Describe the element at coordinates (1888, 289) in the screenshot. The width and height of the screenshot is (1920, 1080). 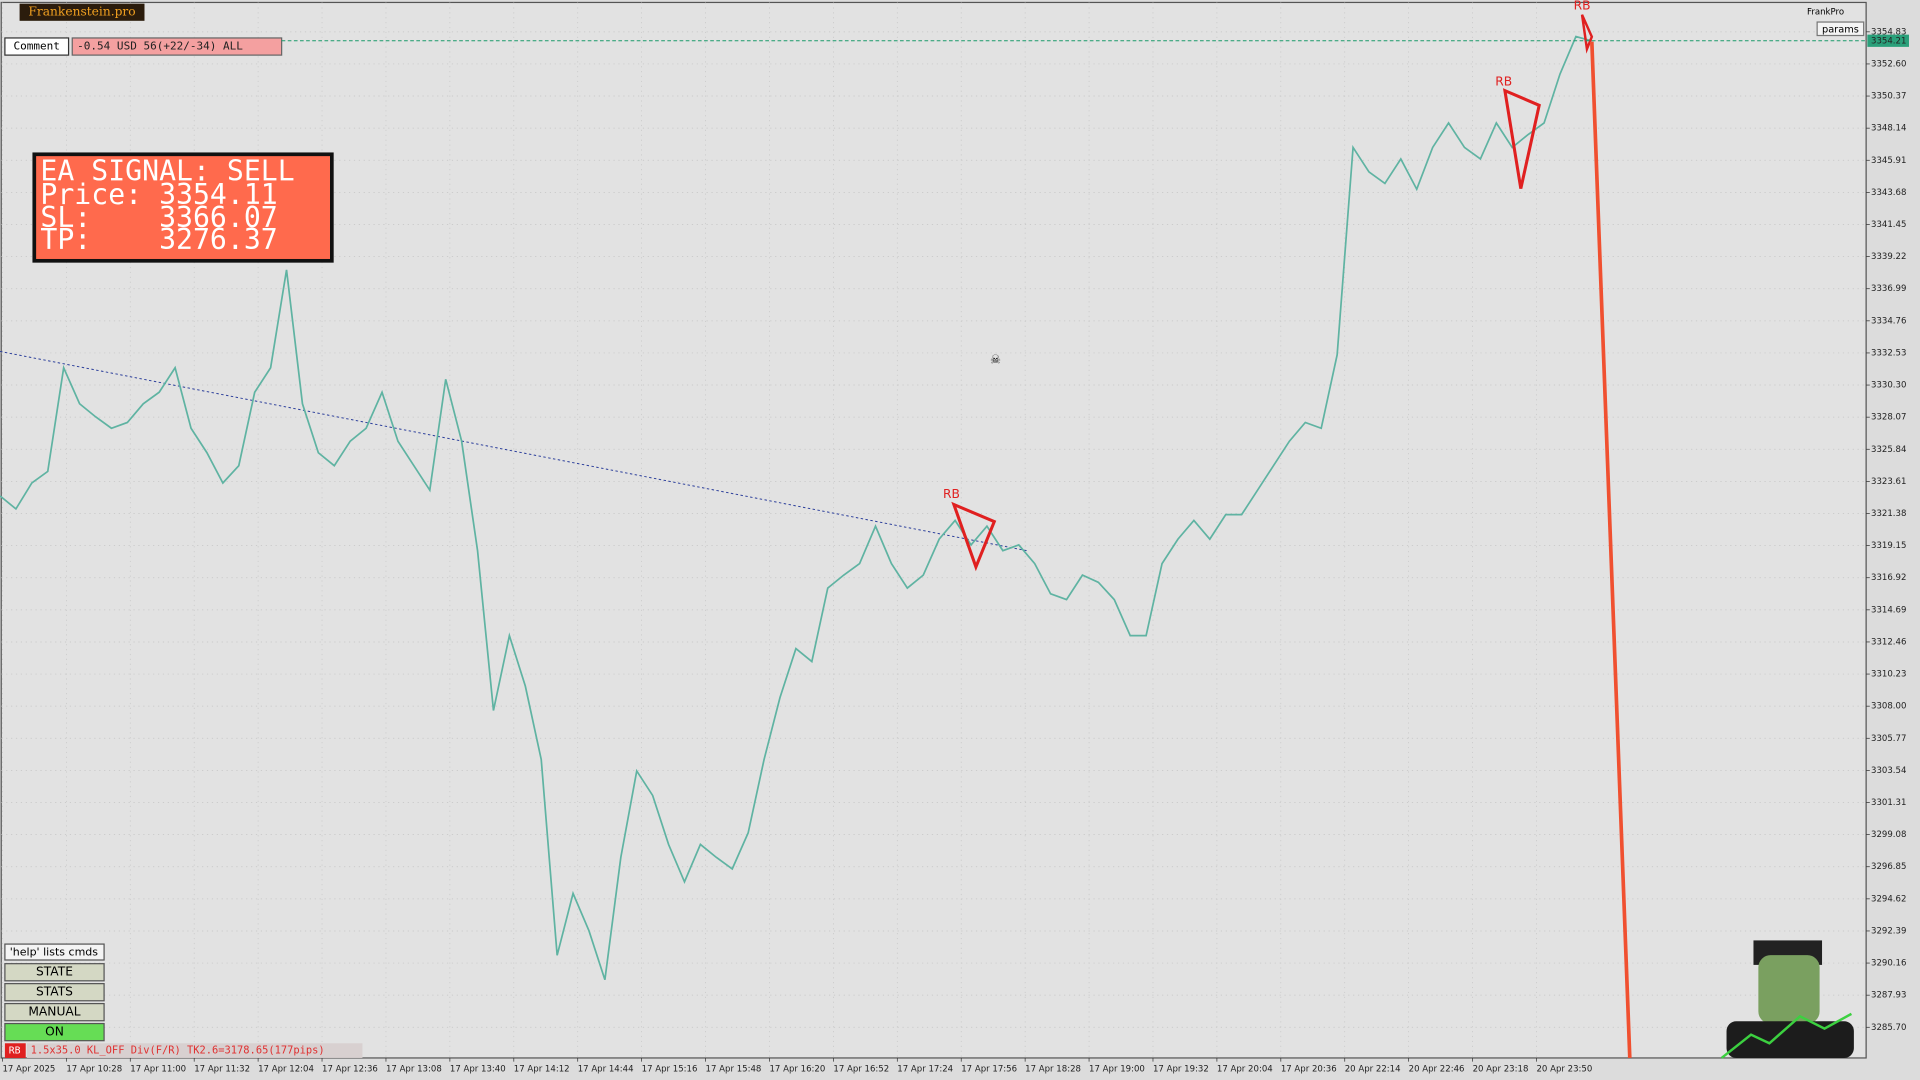
I see `y-tick-label: 3336.99` at that location.